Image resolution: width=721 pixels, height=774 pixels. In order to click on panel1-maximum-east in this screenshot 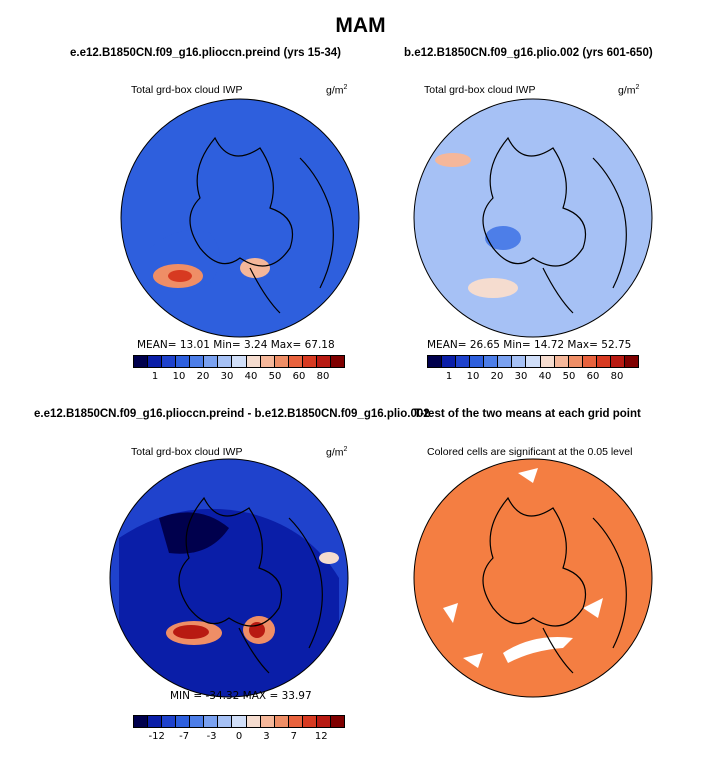, I will do `click(255, 268)`.